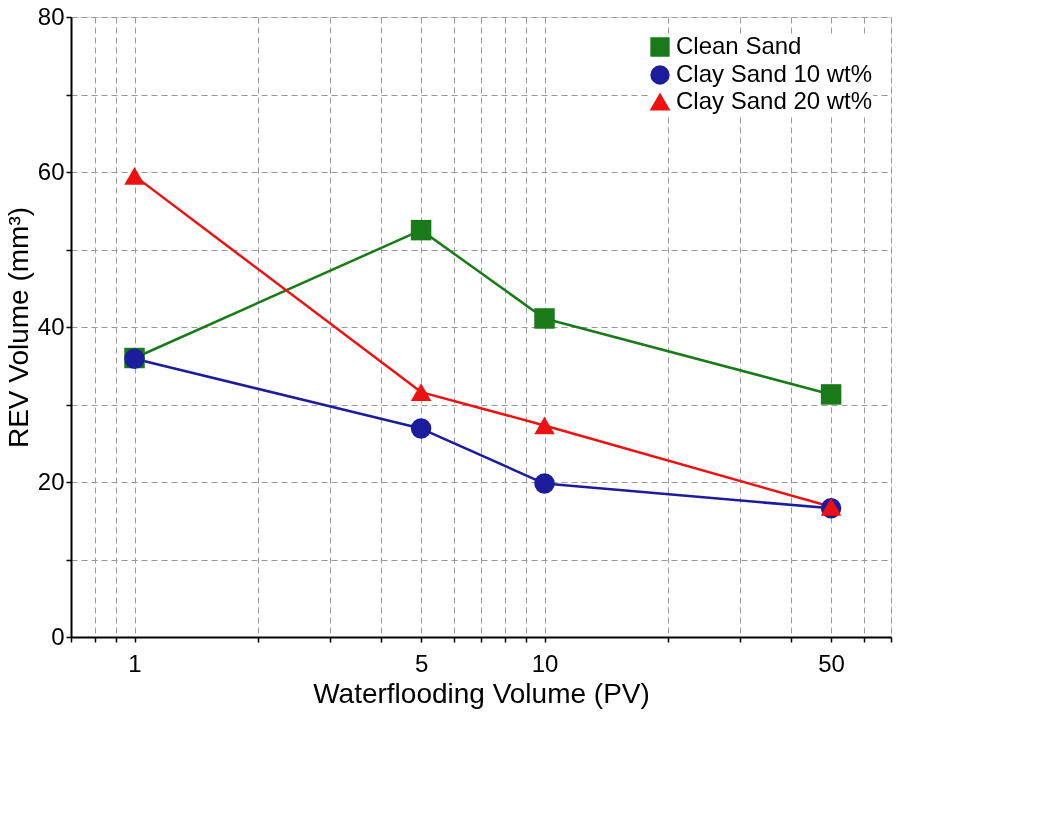 This screenshot has height=840, width=1050. Describe the element at coordinates (18, 327) in the screenshot. I see `y-axis-title: REV Volume (mm³)` at that location.